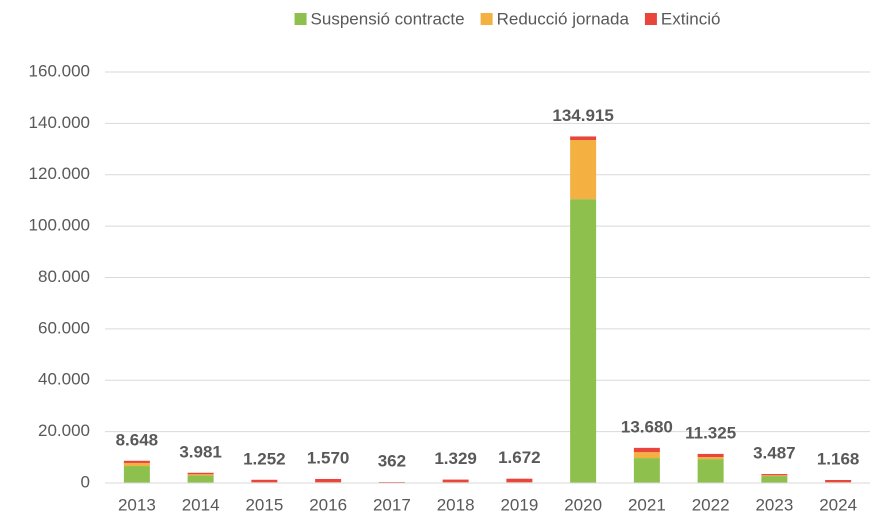 Image resolution: width=886 pixels, height=518 pixels. Describe the element at coordinates (64, 379) in the screenshot. I see `y-tick-label: 40.000` at that location.